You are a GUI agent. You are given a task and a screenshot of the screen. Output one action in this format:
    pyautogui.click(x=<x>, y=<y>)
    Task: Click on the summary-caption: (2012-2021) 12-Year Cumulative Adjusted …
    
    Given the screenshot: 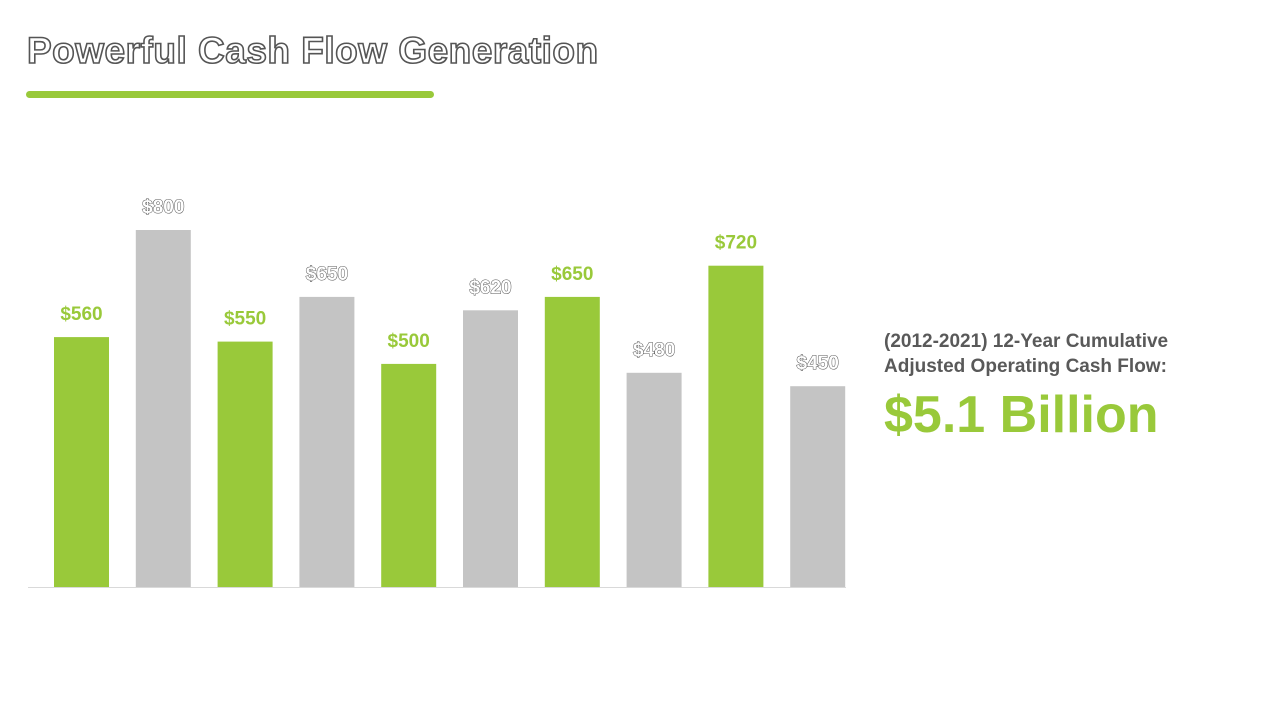 What is the action you would take?
    pyautogui.click(x=1074, y=354)
    